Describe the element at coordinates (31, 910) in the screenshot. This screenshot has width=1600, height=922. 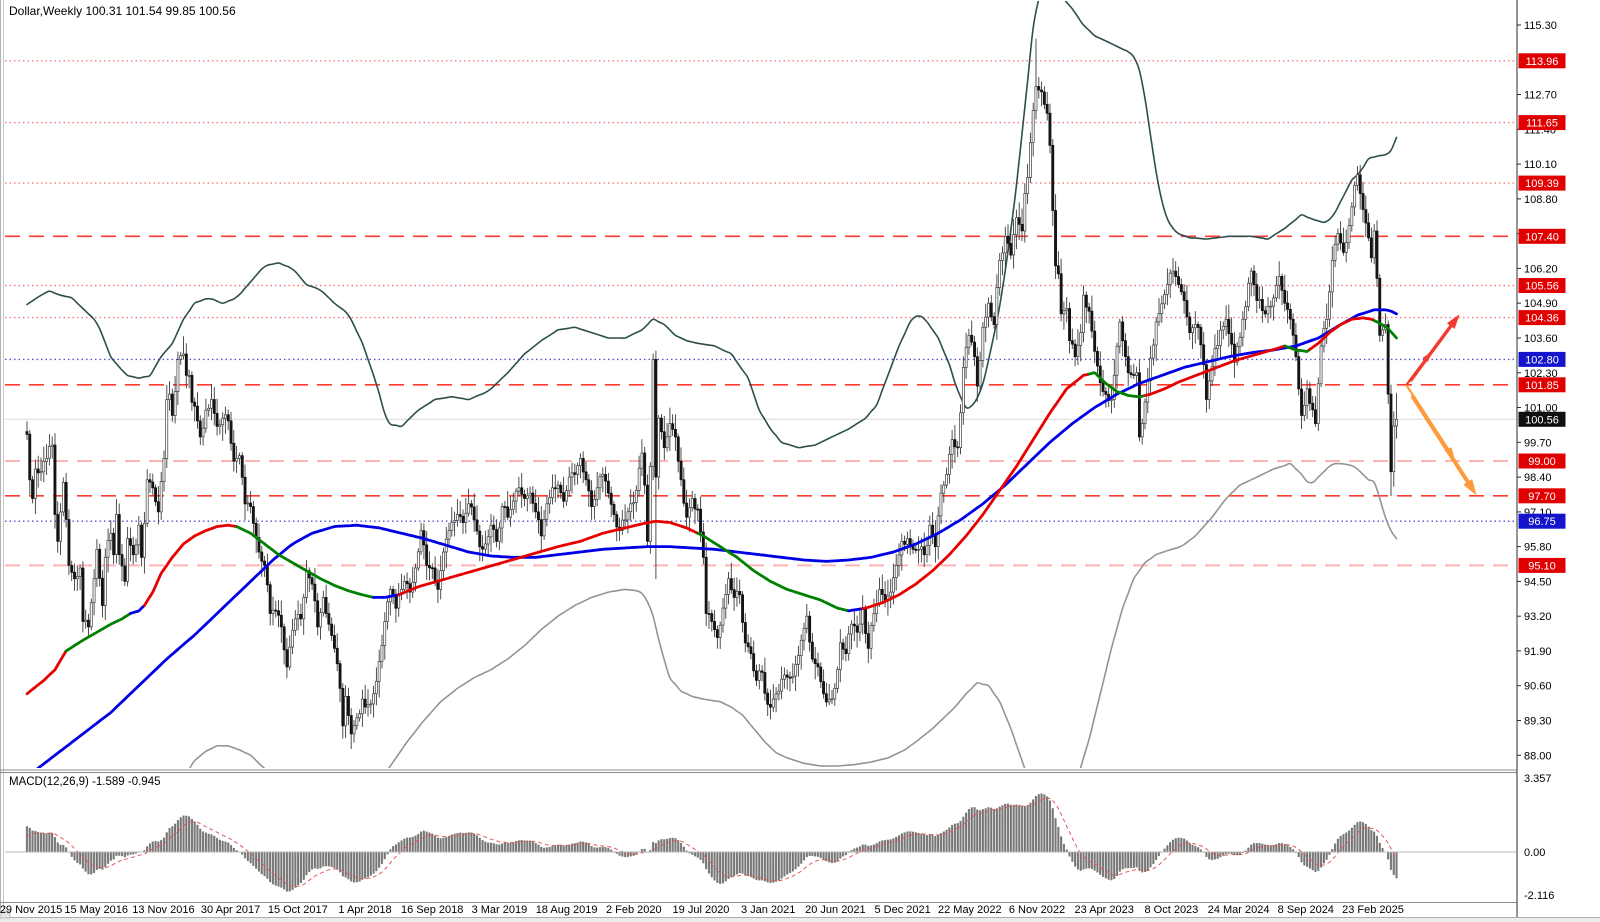
I see `date-label: 29 Nov 2015` at that location.